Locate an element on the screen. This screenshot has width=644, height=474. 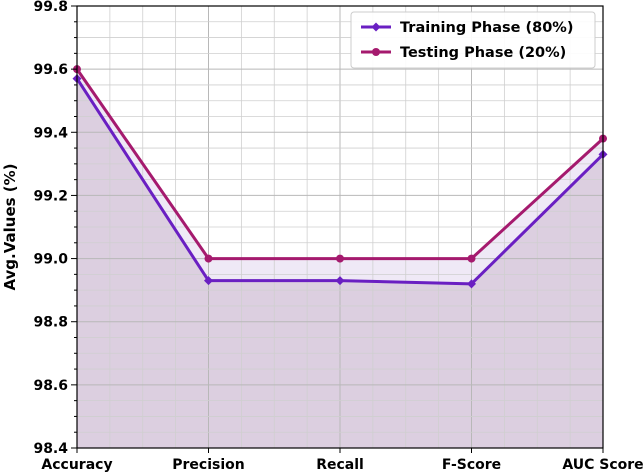
y-tick-label: 99.0 is located at coordinates (50, 260).